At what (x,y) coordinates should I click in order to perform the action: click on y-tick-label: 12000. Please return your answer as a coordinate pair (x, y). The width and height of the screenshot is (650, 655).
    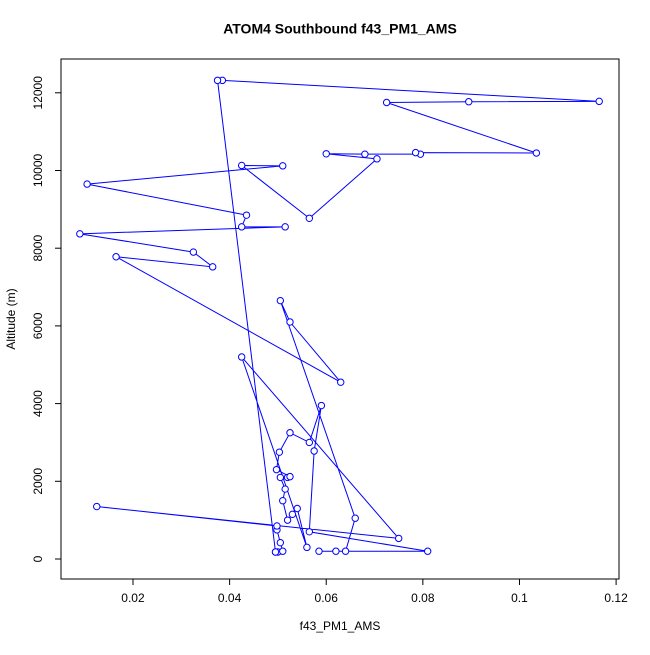
    Looking at the image, I should click on (38, 93).